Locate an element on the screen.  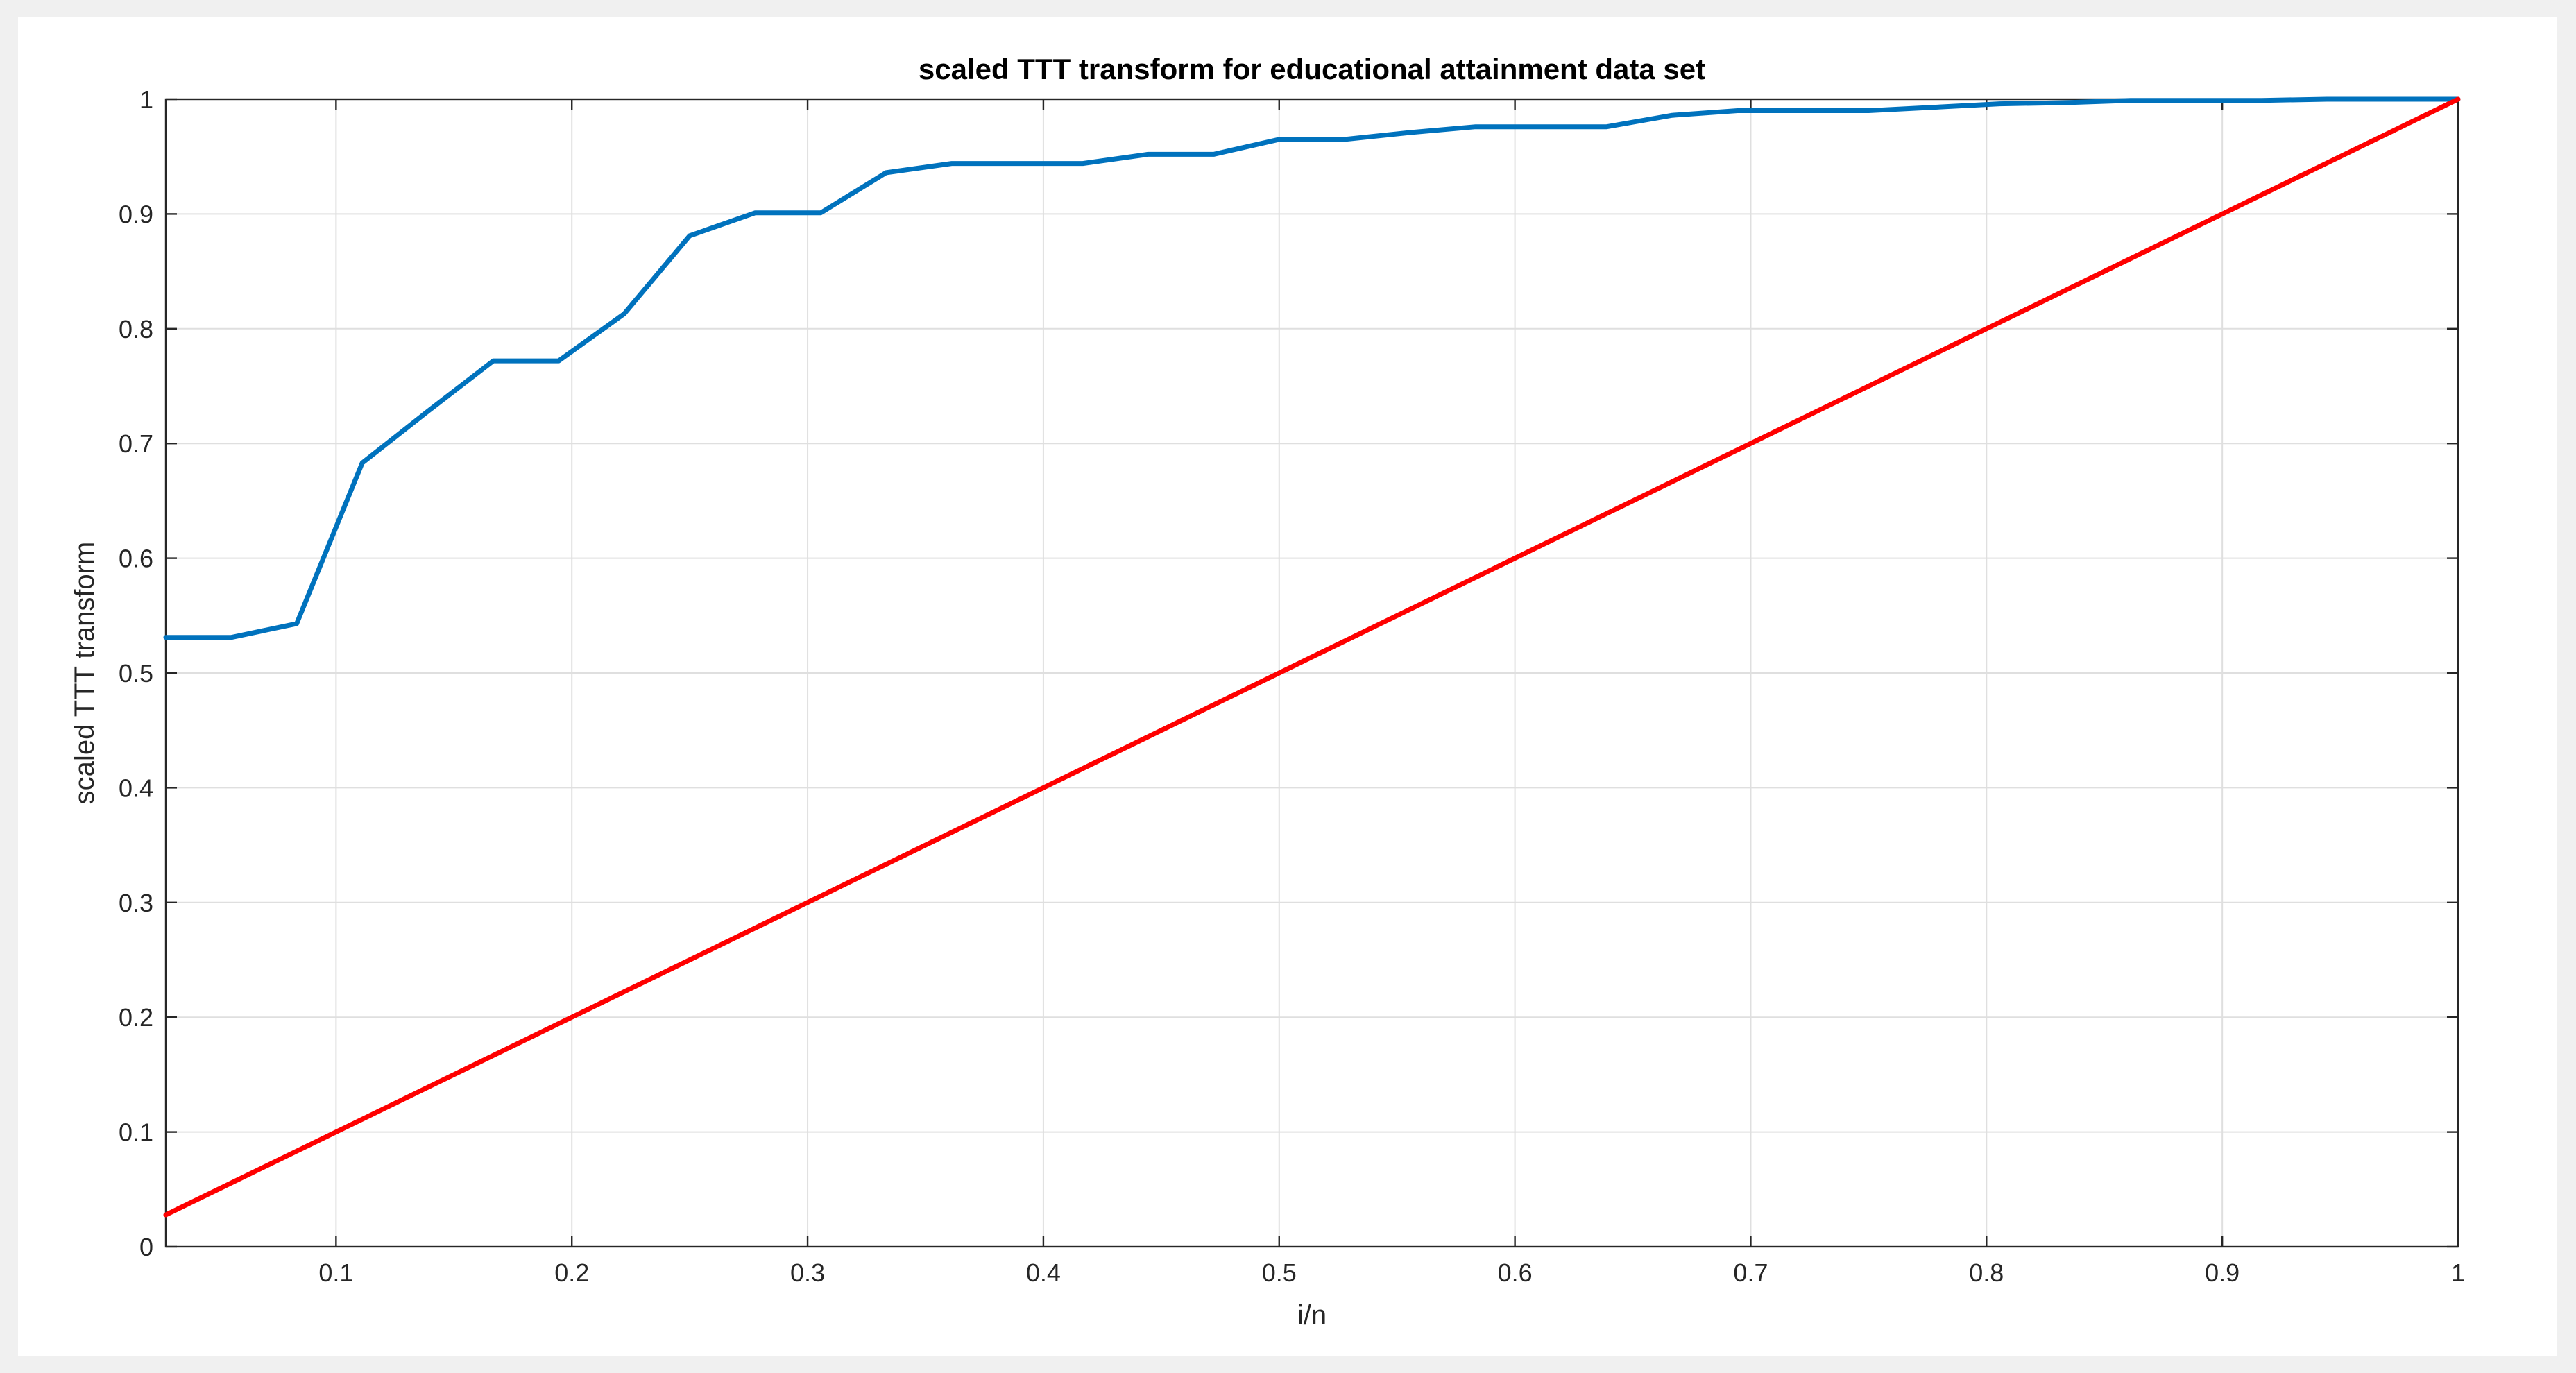
y-tick-label: 0.3 is located at coordinates (136, 903).